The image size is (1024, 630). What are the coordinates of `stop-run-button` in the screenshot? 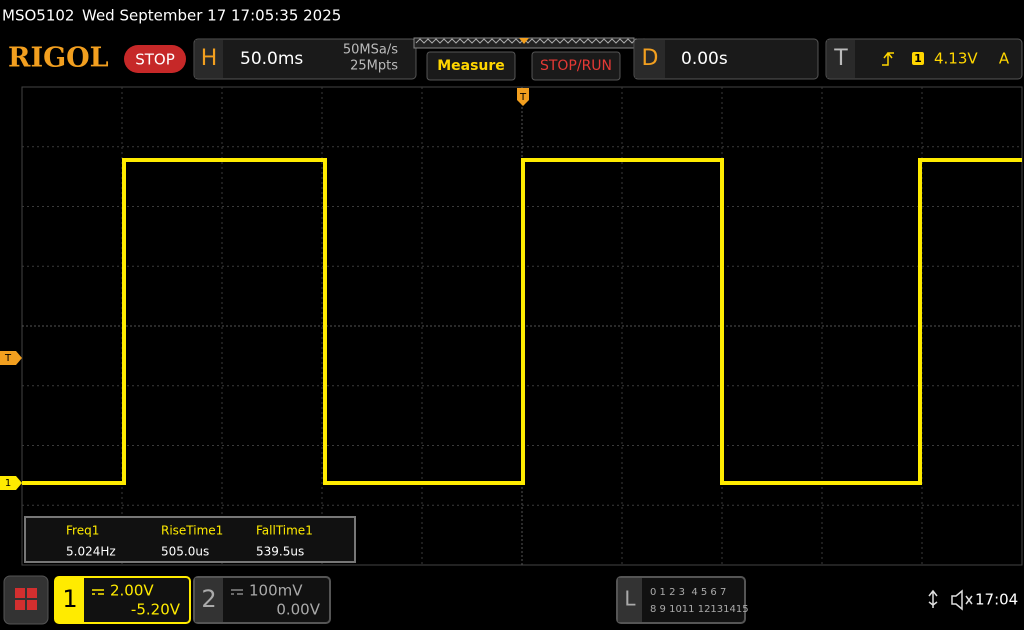 It's located at (576, 66).